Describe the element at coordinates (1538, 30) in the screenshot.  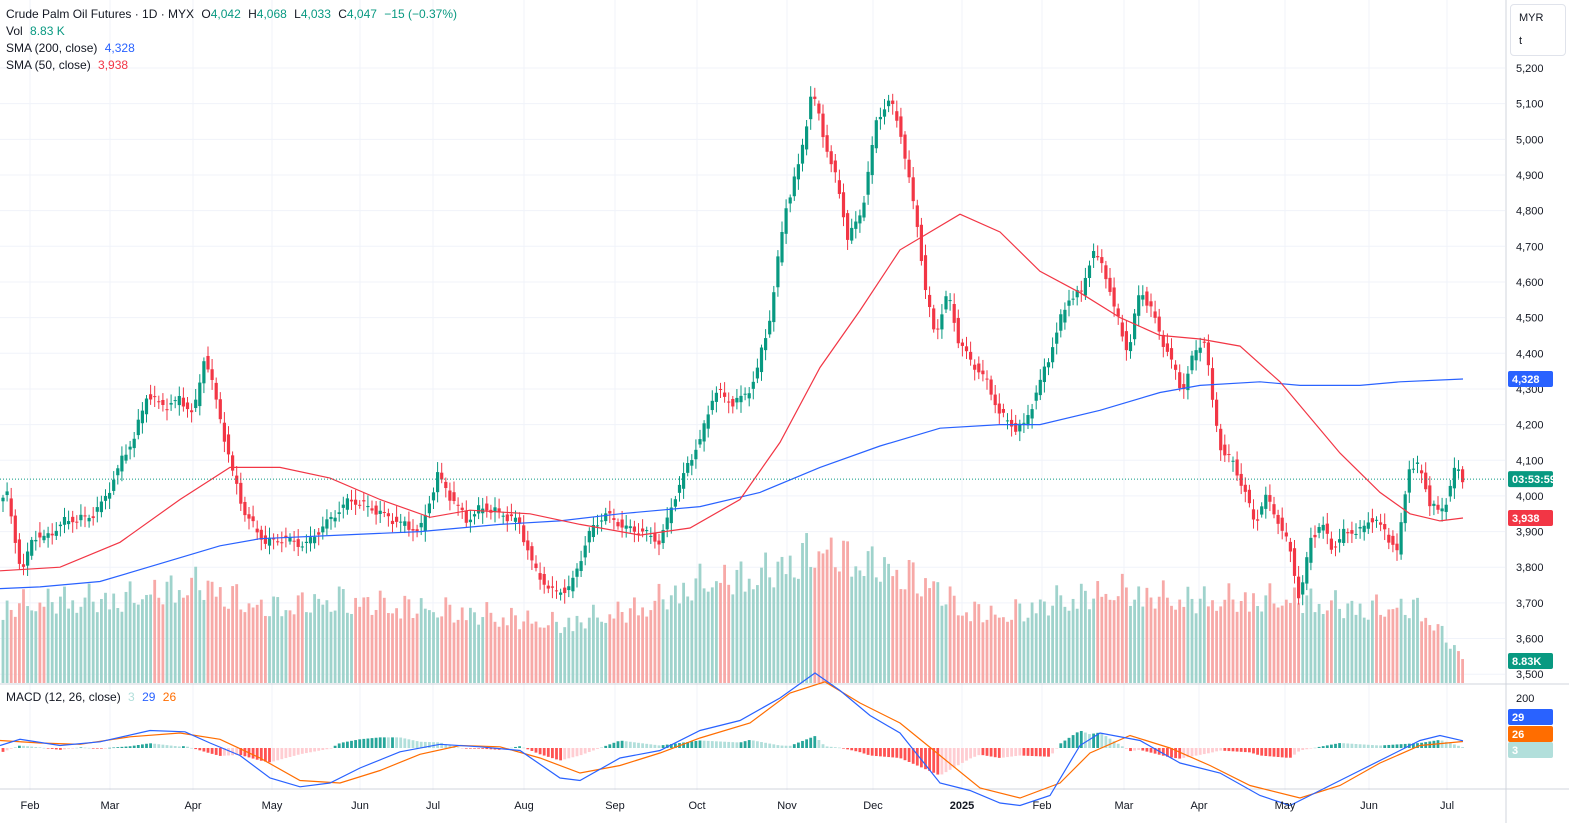
I see `price-scale-unit-box: MYR t` at that location.